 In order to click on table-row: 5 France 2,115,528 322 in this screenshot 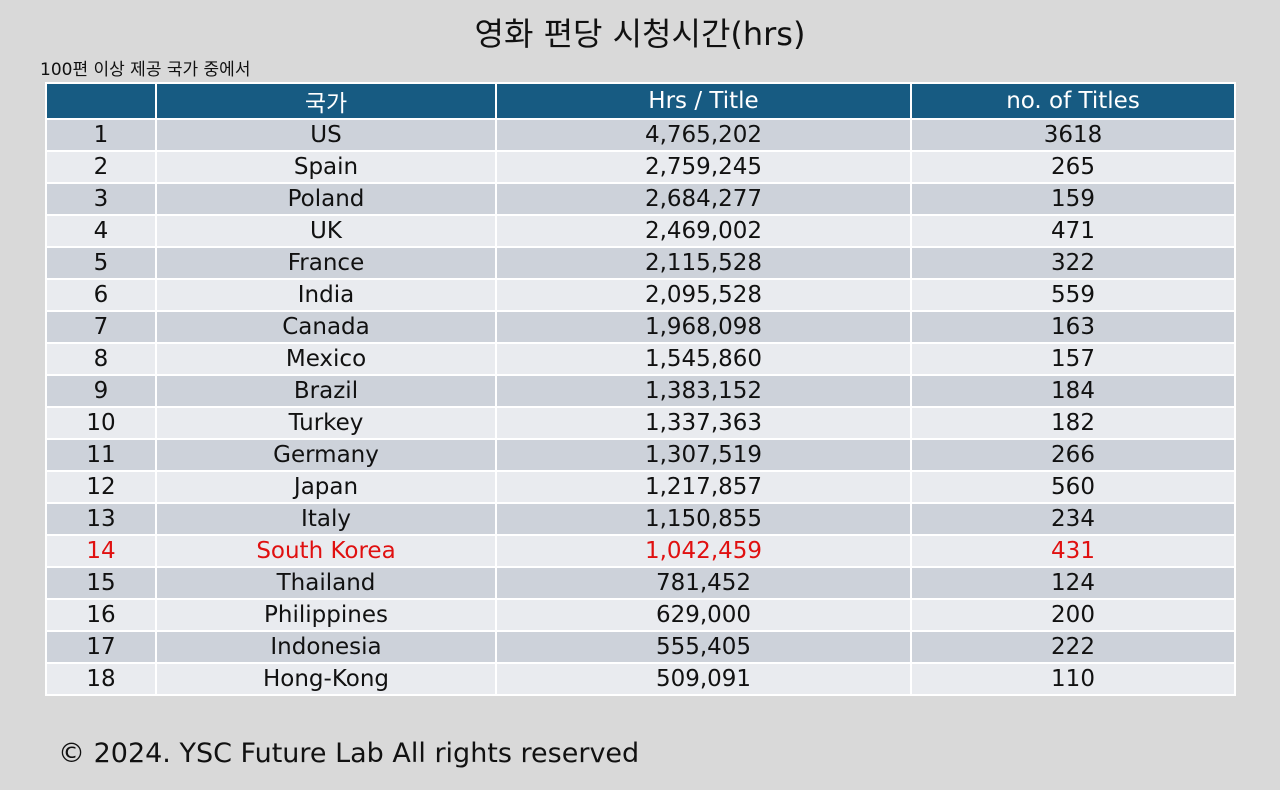, I will do `click(640, 263)`.